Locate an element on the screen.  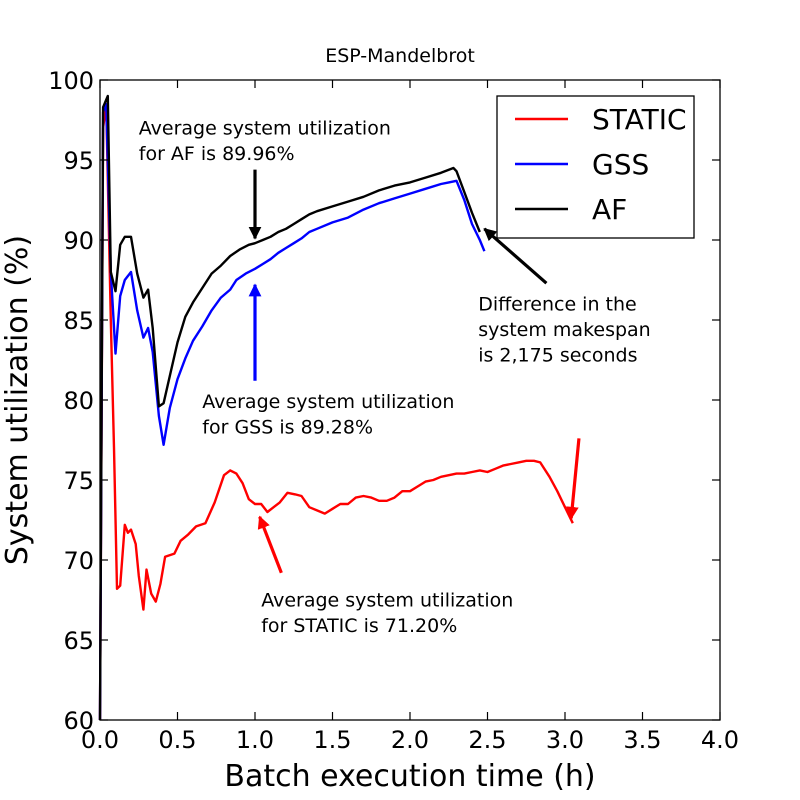
x-tick-label: 3.0 is located at coordinates (565, 740).